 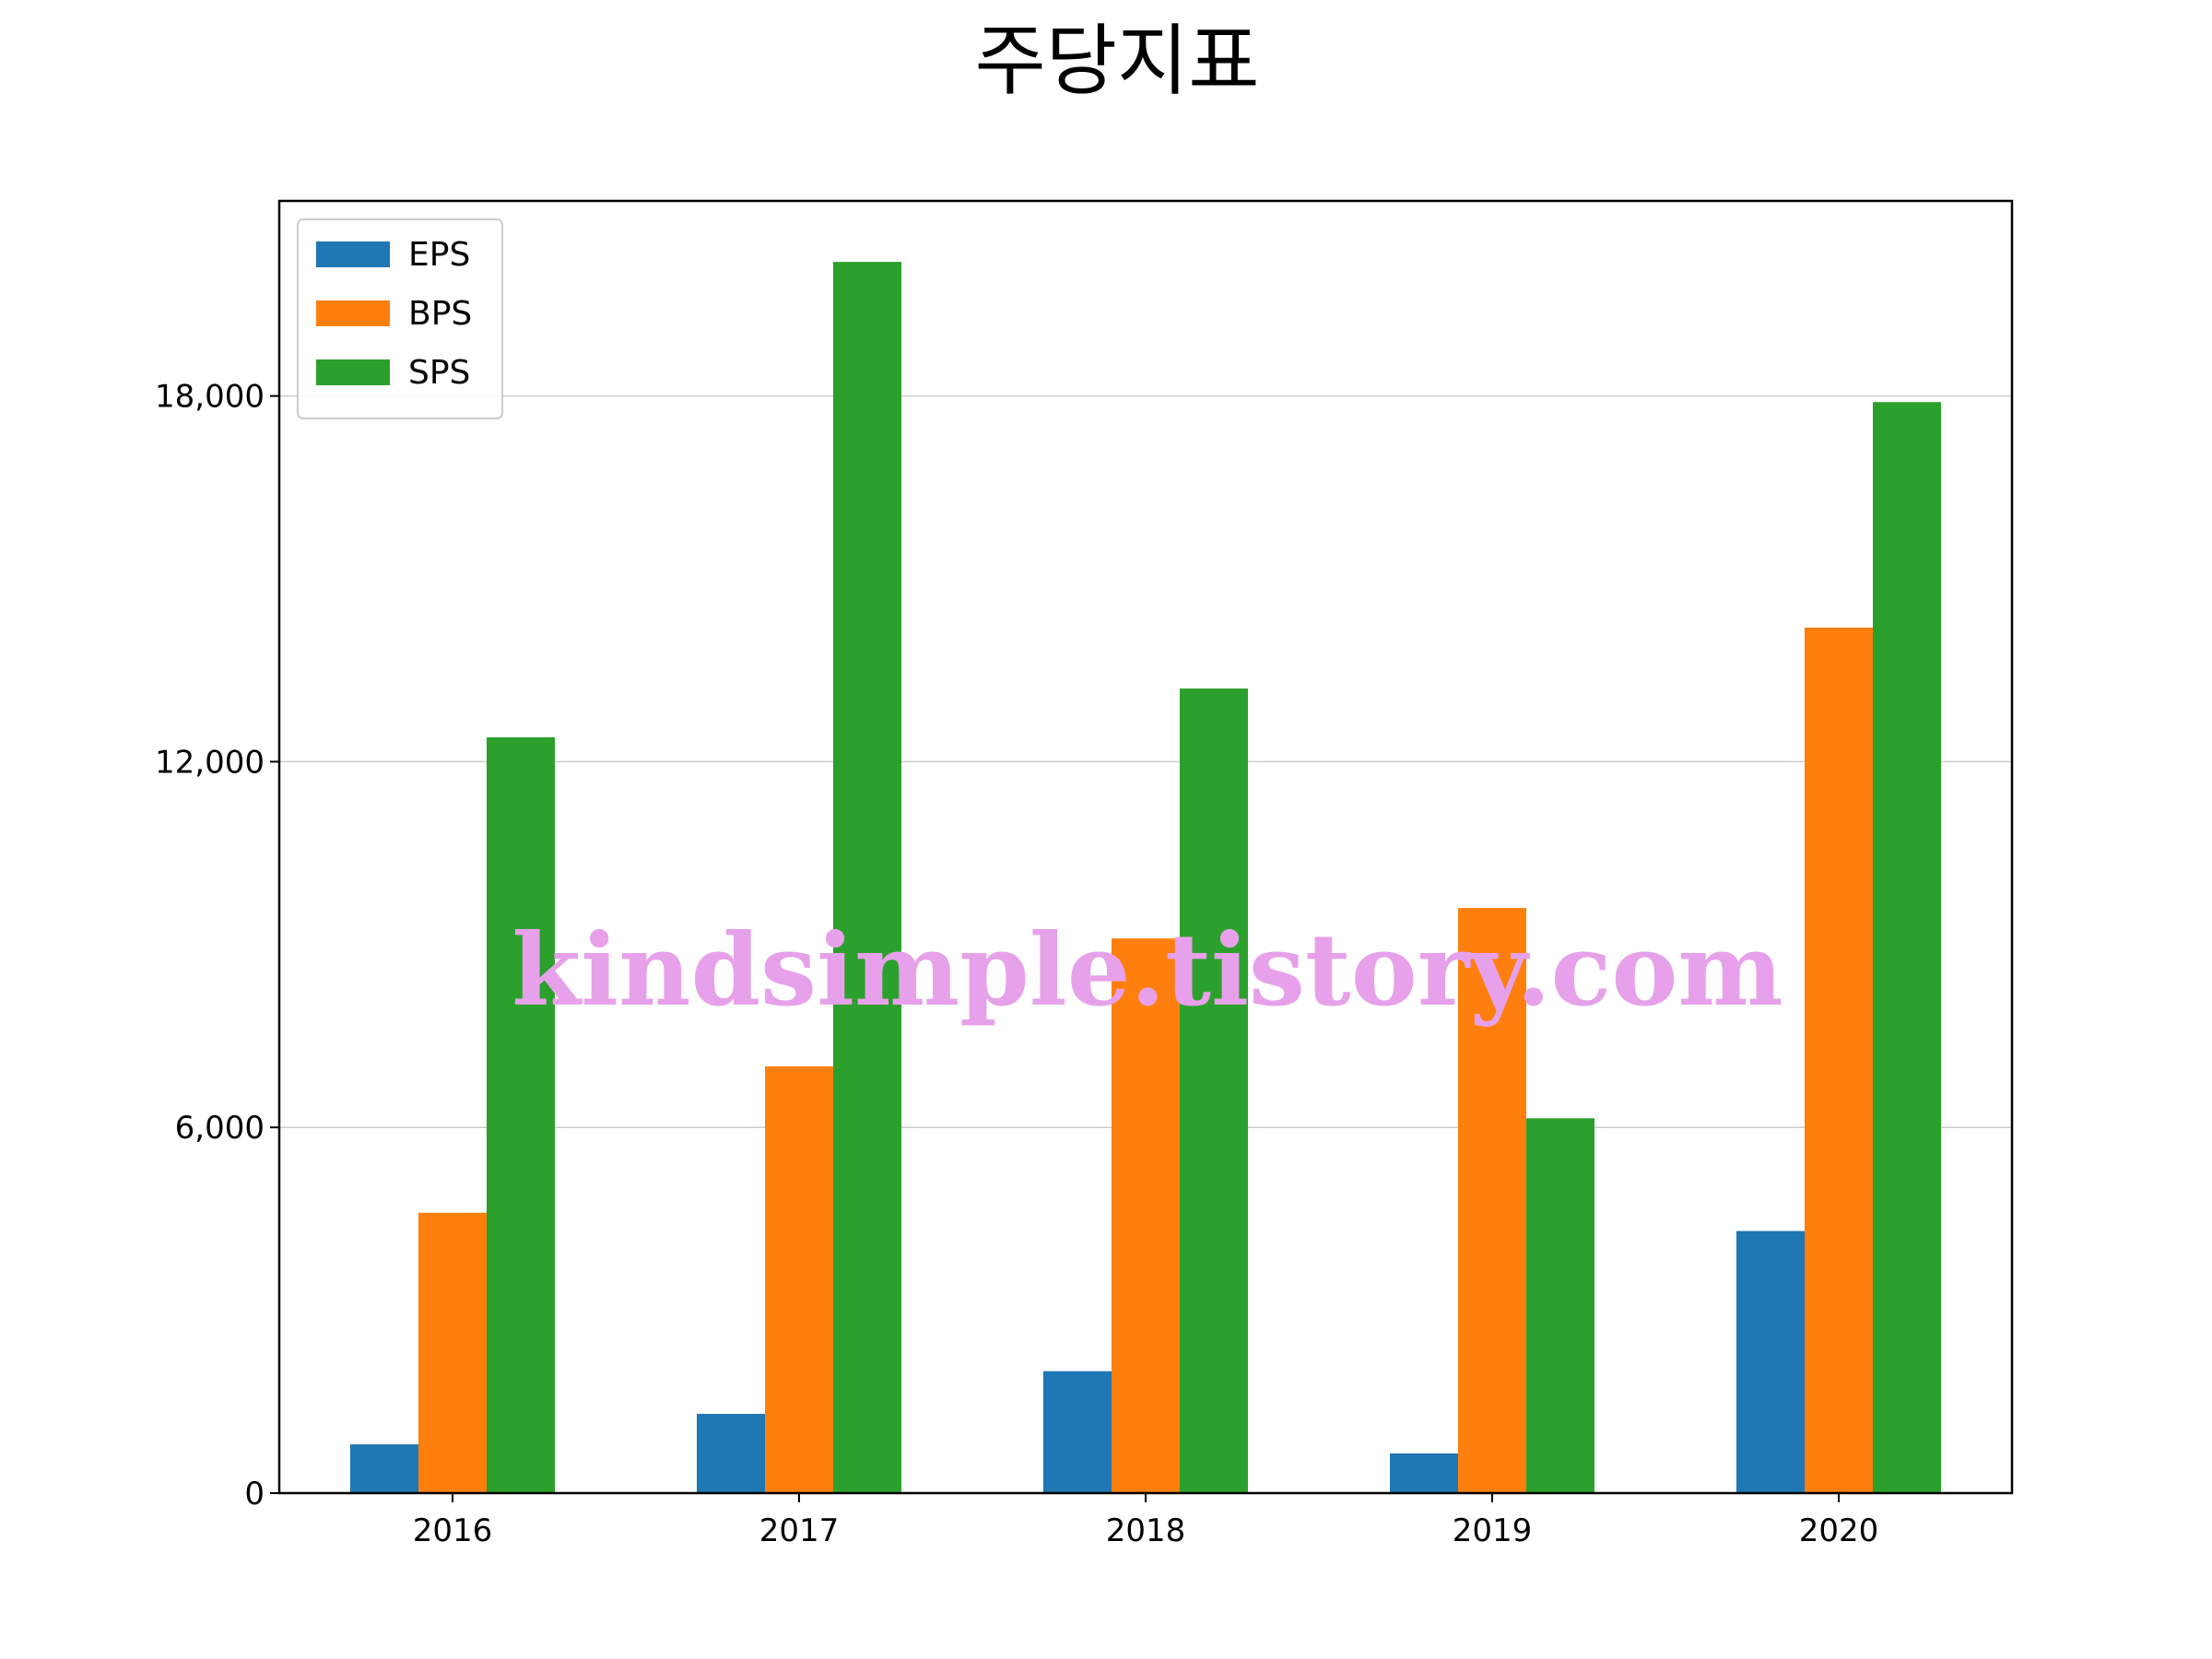 What do you see at coordinates (1424, 1473) in the screenshot?
I see `bar-eps-2019` at bounding box center [1424, 1473].